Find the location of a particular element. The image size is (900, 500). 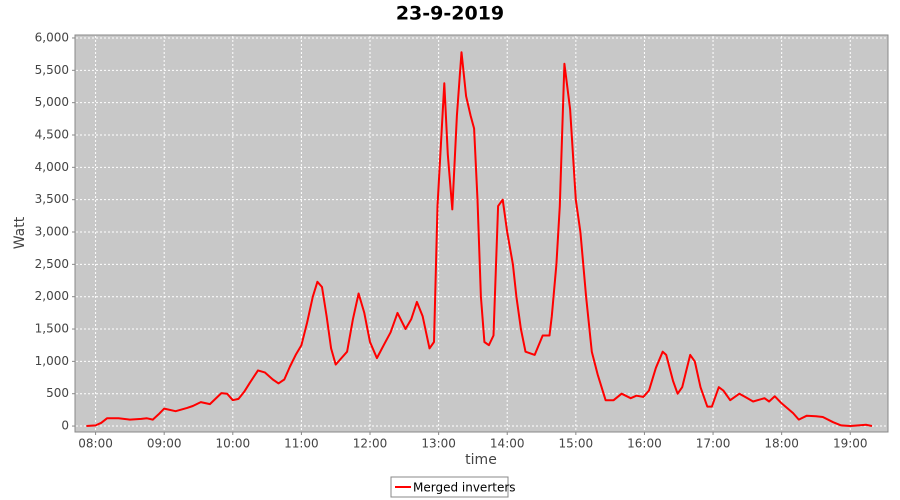

x-tick-label: 13:00 is located at coordinates (438, 444).